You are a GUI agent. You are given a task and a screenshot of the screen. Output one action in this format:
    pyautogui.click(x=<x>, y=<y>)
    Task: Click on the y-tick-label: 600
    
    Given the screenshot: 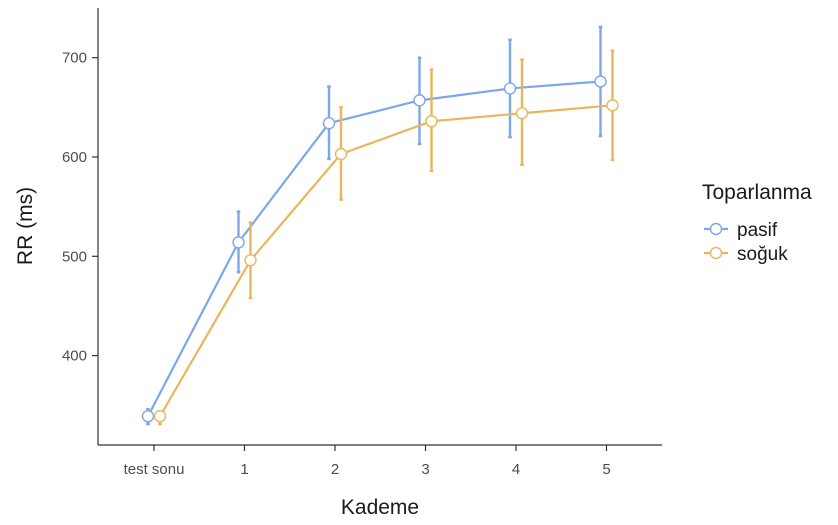 What is the action you would take?
    pyautogui.click(x=74, y=157)
    